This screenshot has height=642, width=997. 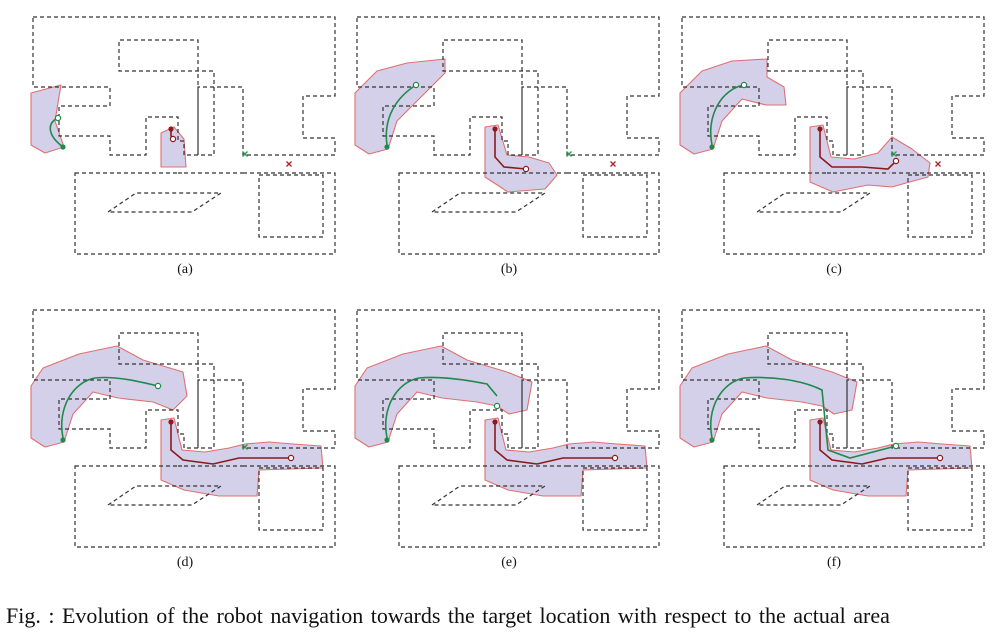 I want to click on panel-e: (e), so click(x=507, y=439).